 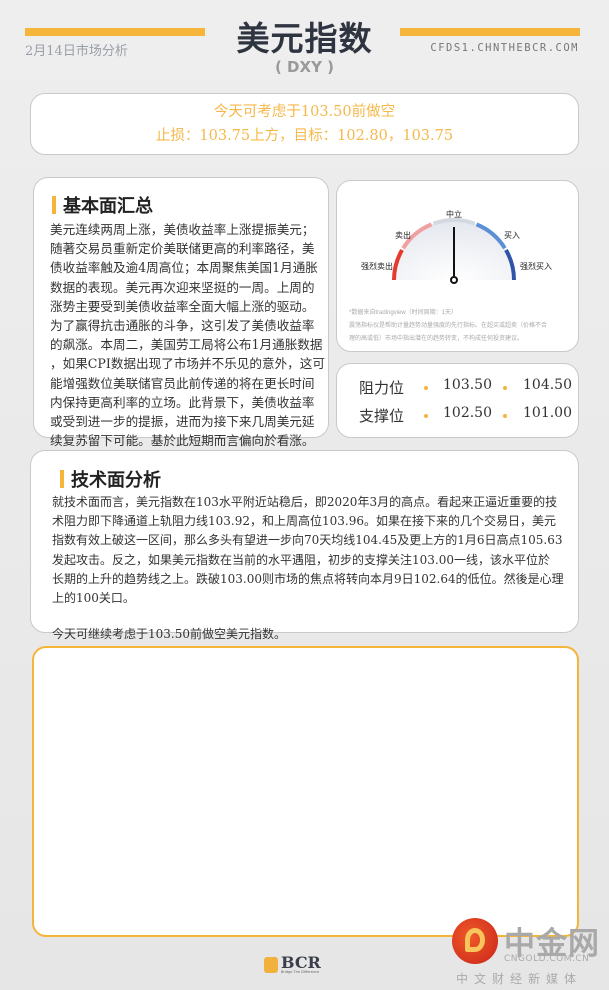 What do you see at coordinates (182, 287) in the screenshot?
I see `text-line: 数据的表现。美元再次迎来坚挺的一周。上周的` at bounding box center [182, 287].